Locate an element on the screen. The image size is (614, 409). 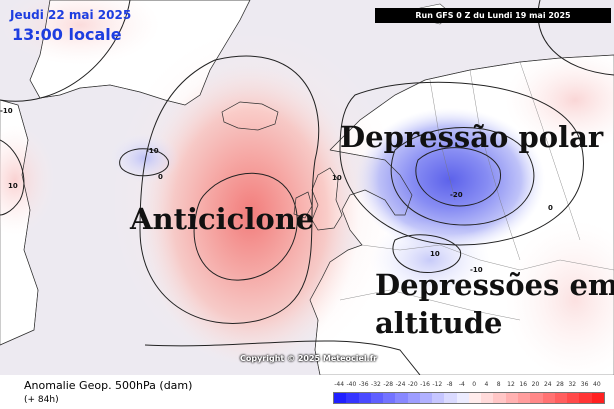
scale-value: 8 is located at coordinates (498, 384).